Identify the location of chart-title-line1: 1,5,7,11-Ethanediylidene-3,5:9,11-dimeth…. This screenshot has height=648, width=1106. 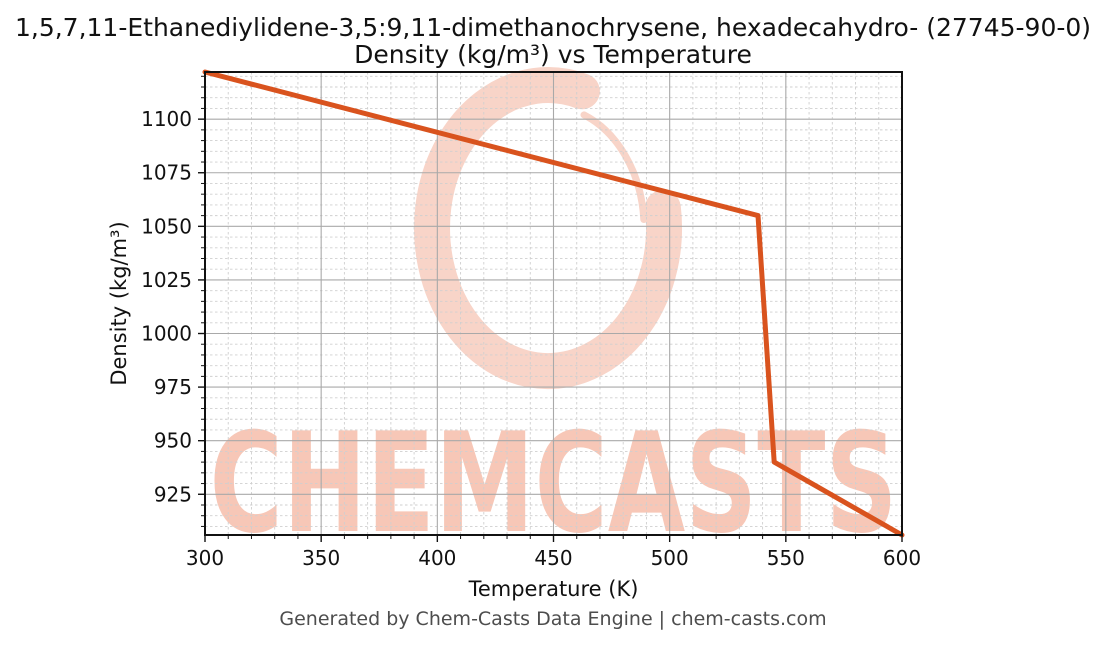
(553, 27).